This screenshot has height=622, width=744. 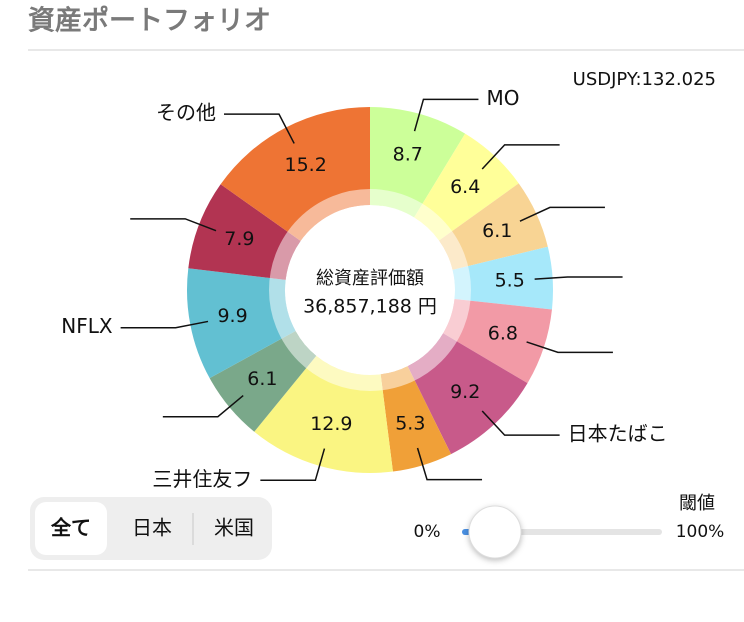 I want to click on segment-value: 12.9, so click(x=331, y=424).